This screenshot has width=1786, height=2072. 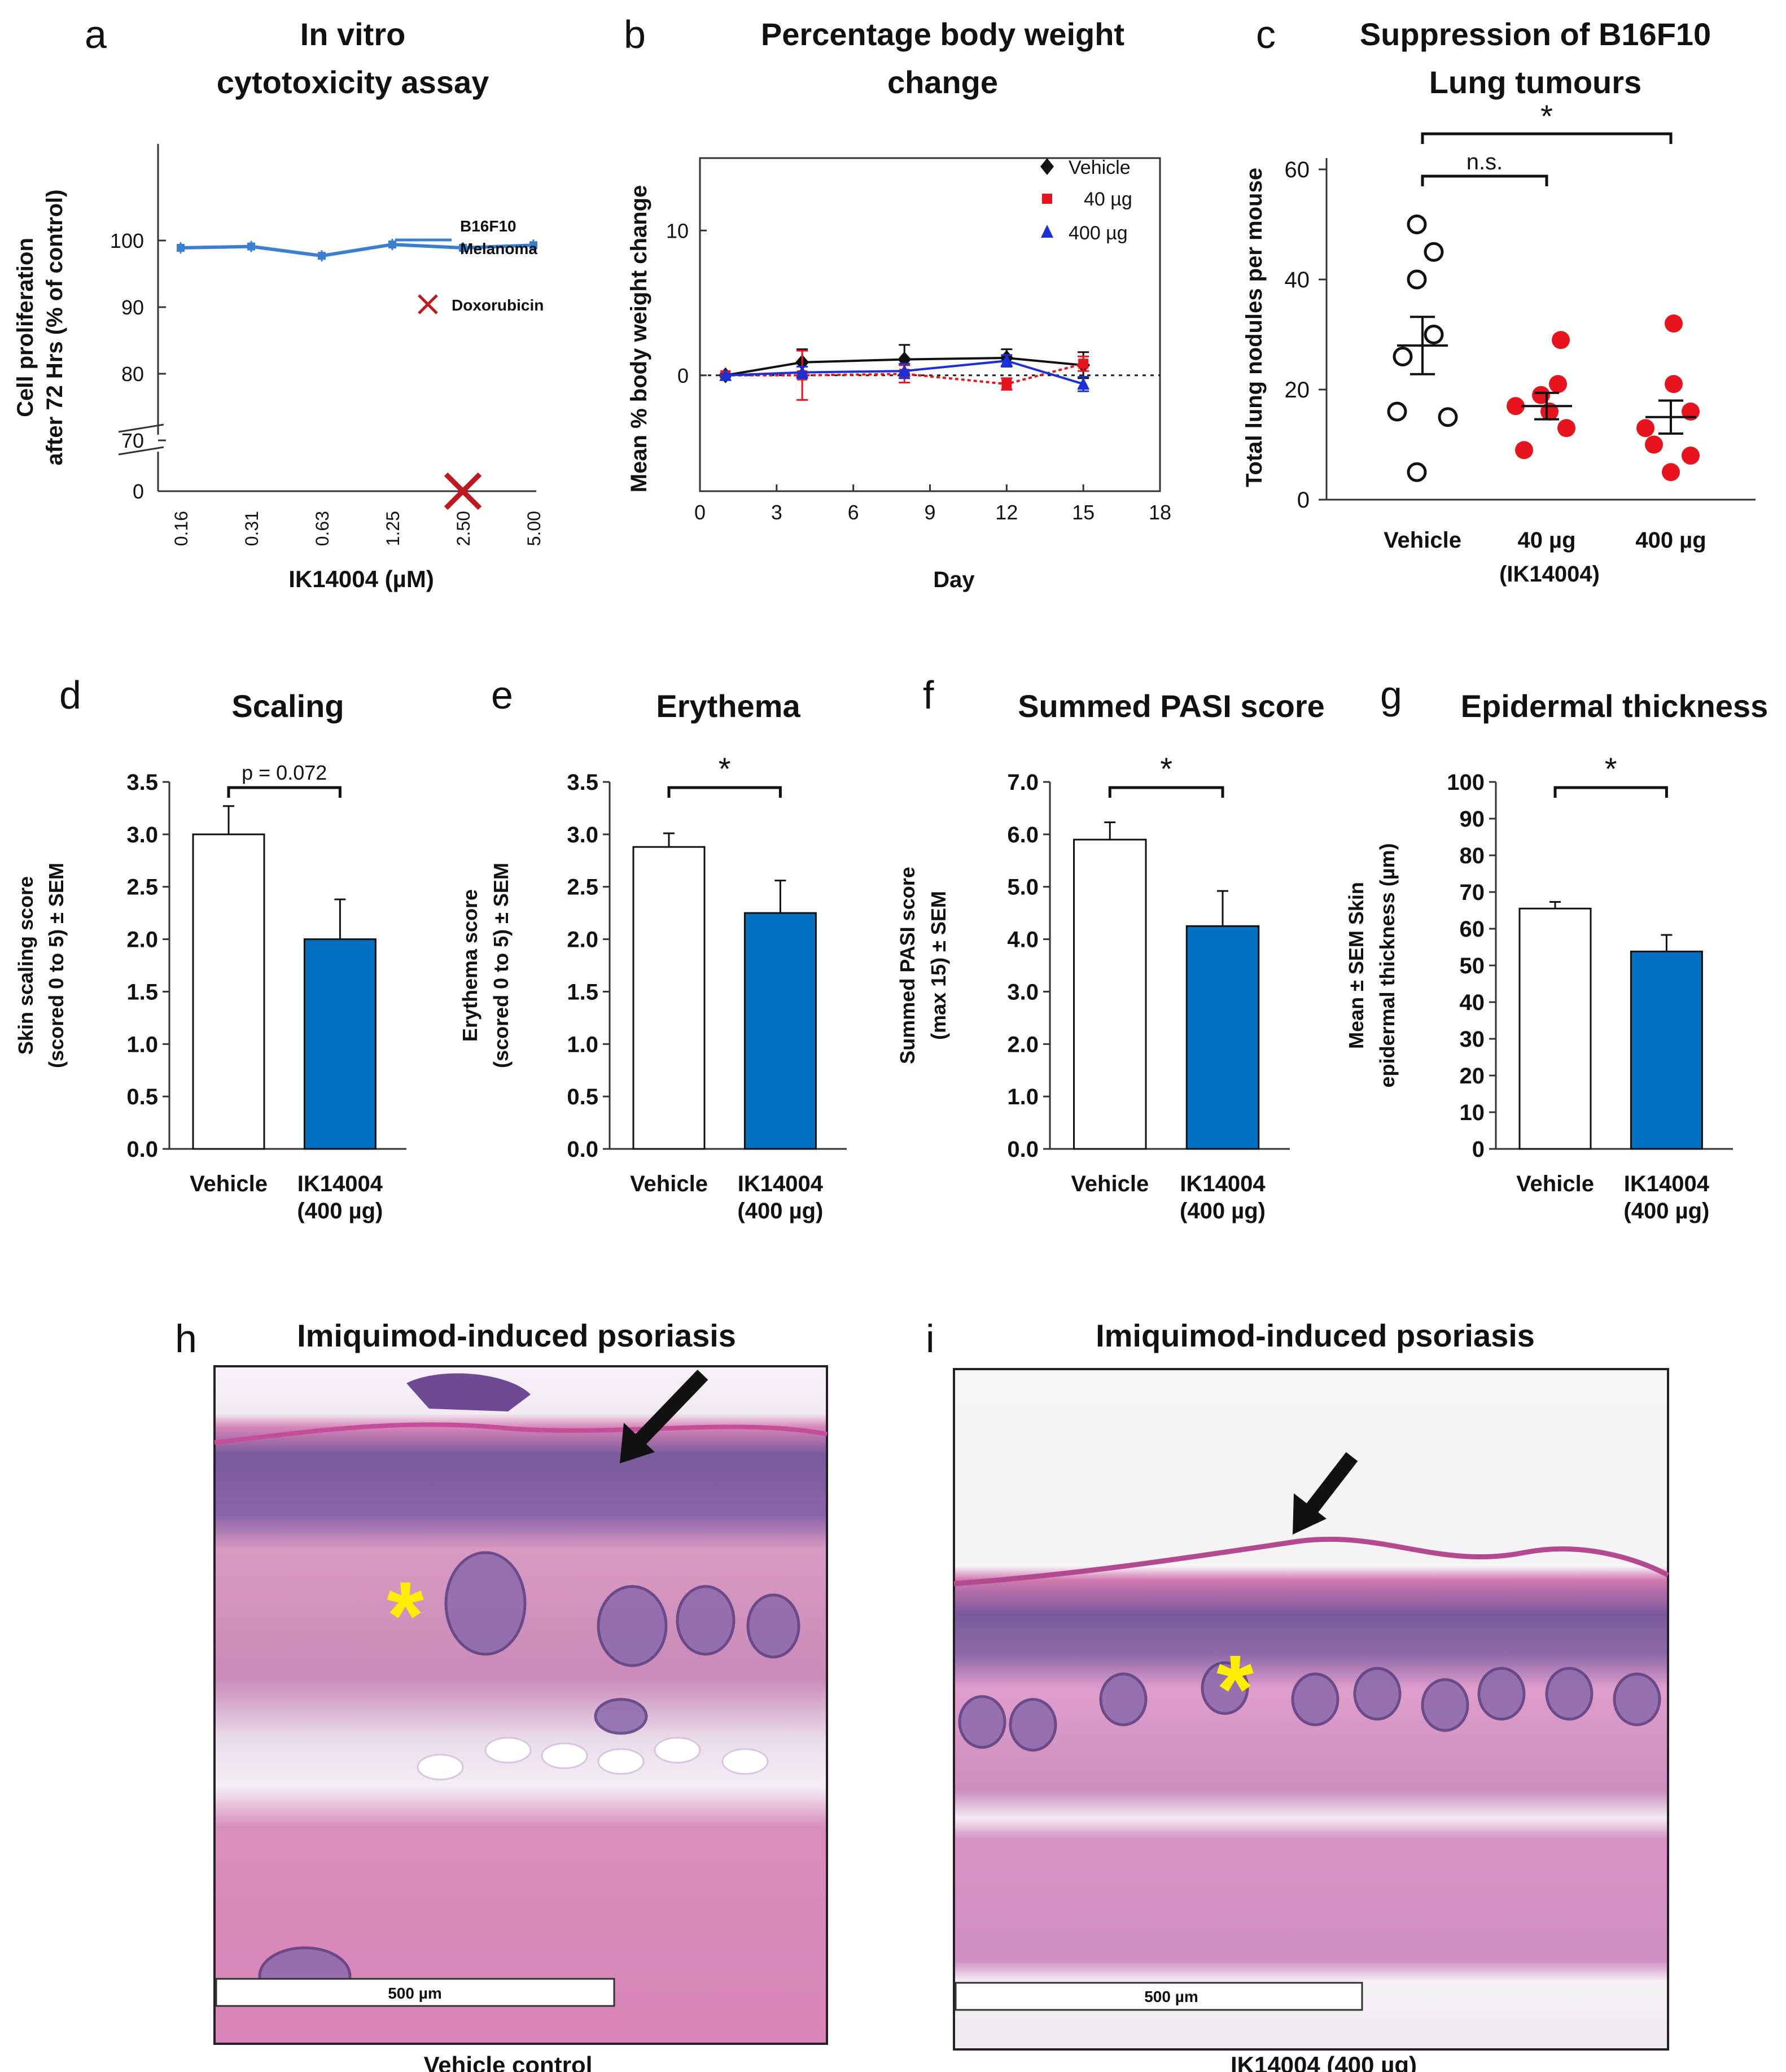 I want to click on panel-a-legend-series-line2: Melanoma, so click(x=498, y=248).